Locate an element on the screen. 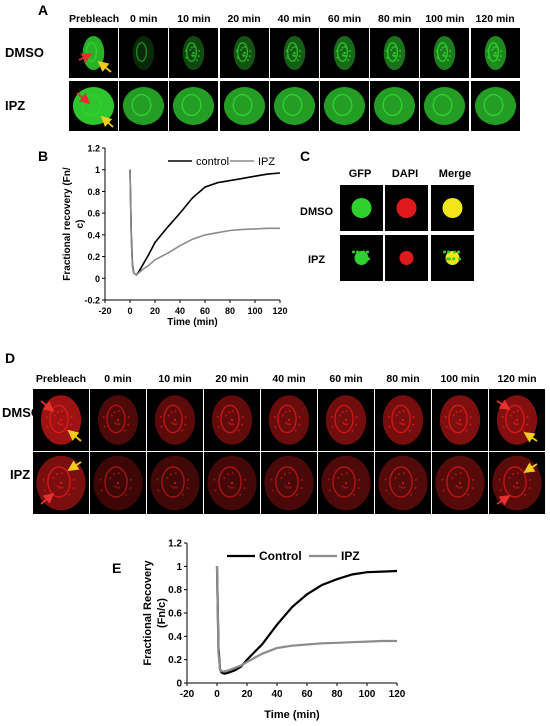 This screenshot has width=550, height=726. x-tick-label: 100 is located at coordinates (254, 311).